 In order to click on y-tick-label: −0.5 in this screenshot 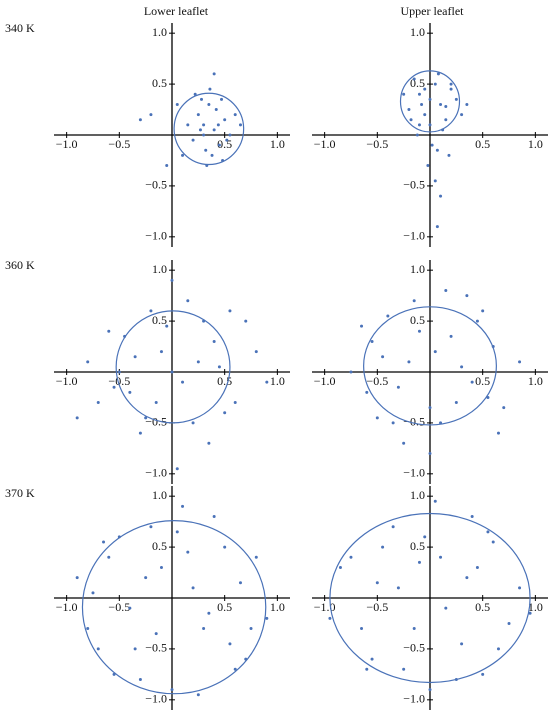, I will do `click(156, 648)`.